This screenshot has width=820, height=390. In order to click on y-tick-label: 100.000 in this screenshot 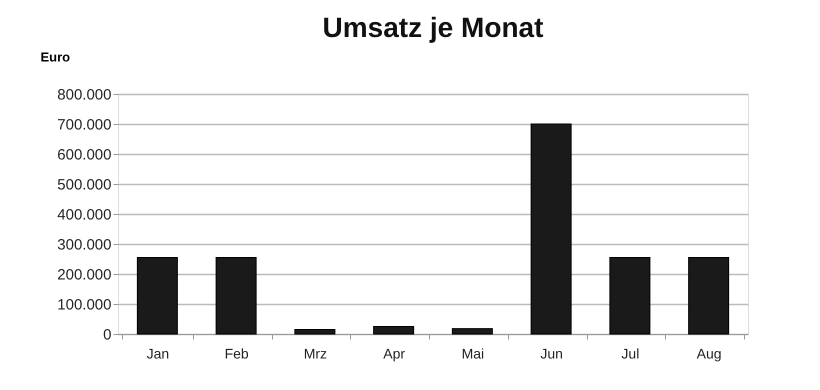, I will do `click(84, 305)`.